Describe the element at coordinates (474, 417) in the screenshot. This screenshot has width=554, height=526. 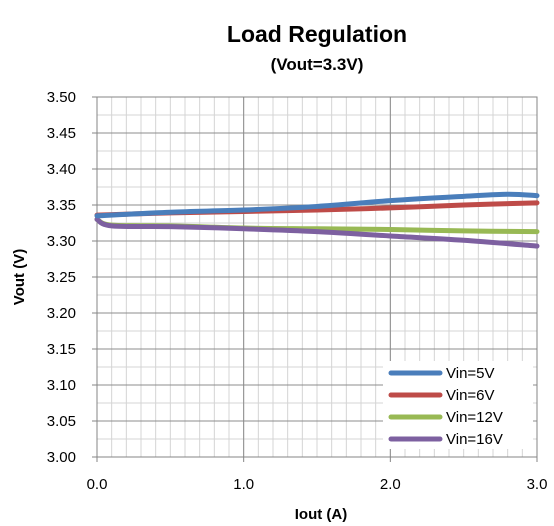
I see `legend-label: Vin=12V` at that location.